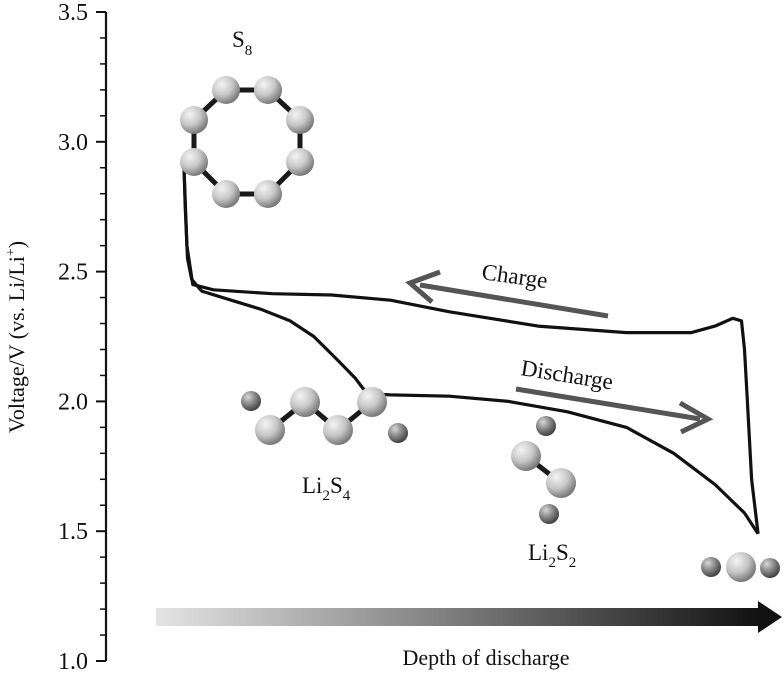  I want to click on charge-annotation: Charge, so click(507, 289).